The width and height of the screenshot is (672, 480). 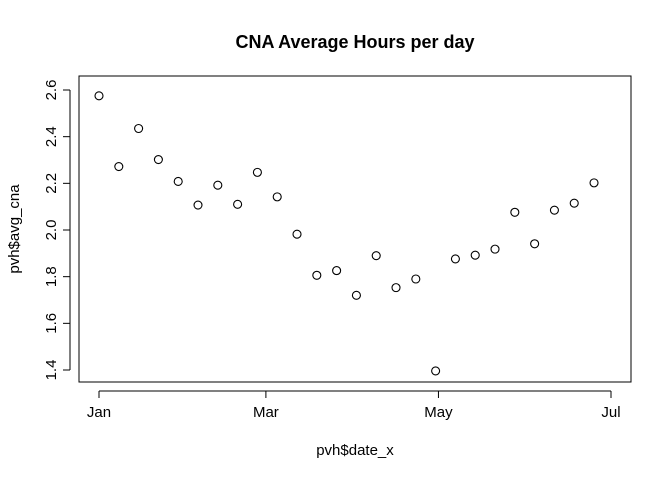 I want to click on y-axis-label: pvh$avg_cna, so click(x=14, y=229).